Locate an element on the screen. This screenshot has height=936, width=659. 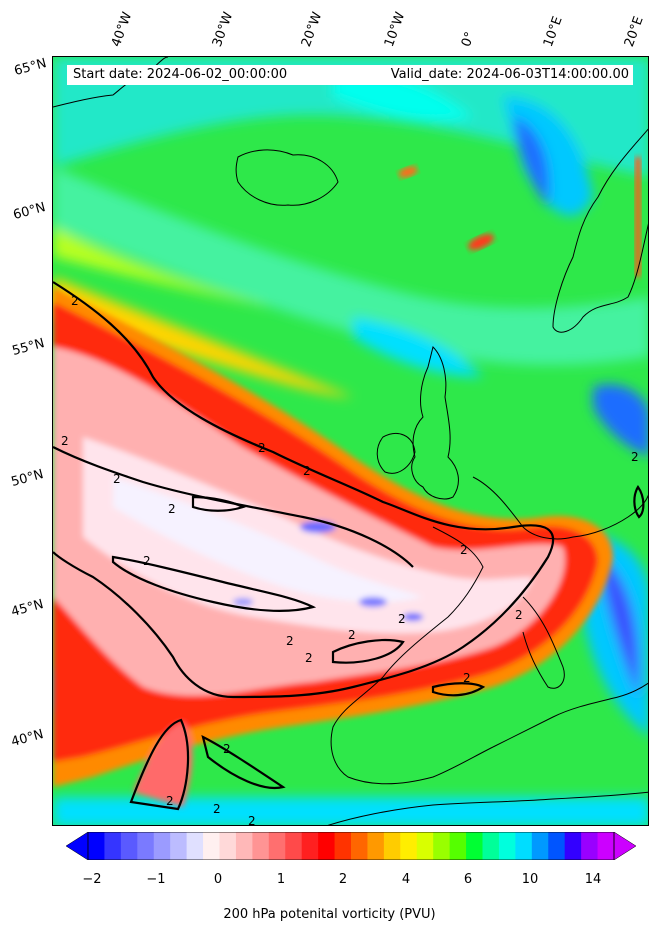
lon-label-10w: 10°W is located at coordinates (395, 29).